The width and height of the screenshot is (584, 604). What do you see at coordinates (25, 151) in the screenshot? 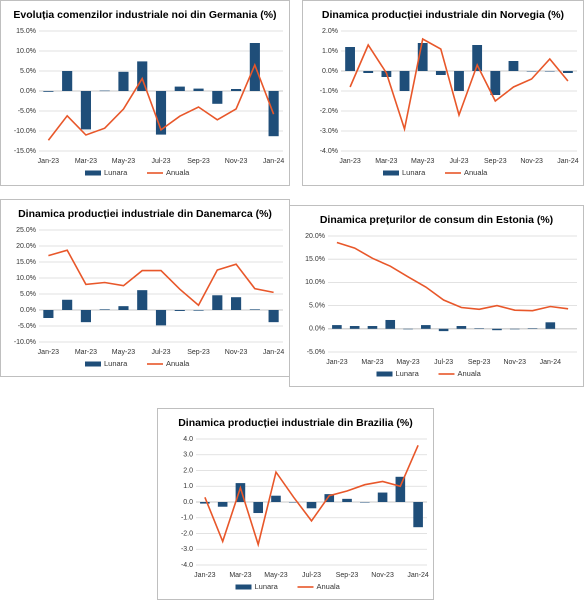
I see `y-tick-label: -15.0%` at bounding box center [25, 151].